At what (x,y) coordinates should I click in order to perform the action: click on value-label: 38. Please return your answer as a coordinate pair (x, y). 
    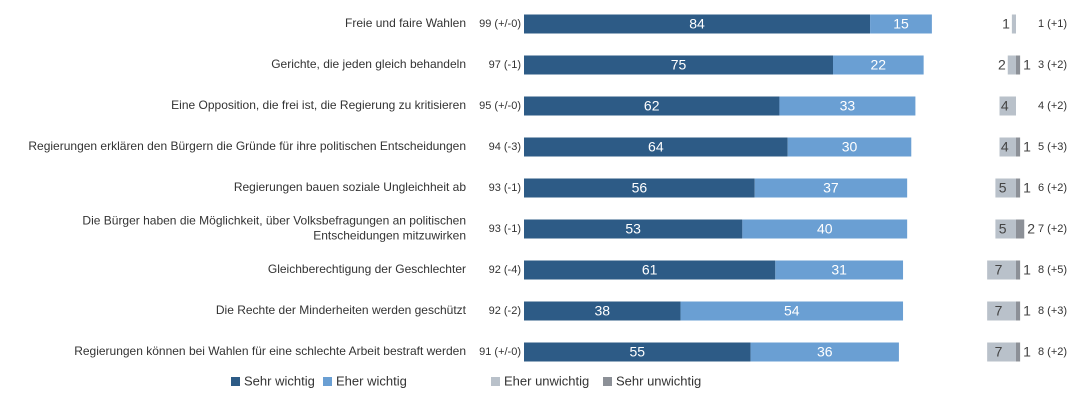
    Looking at the image, I should click on (602, 311).